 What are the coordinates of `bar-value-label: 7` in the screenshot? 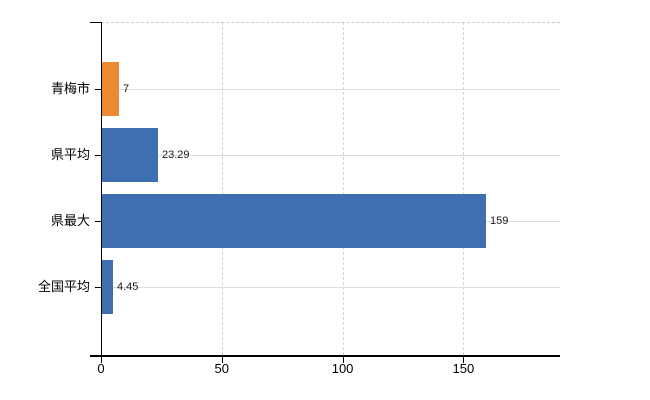 It's located at (126, 89).